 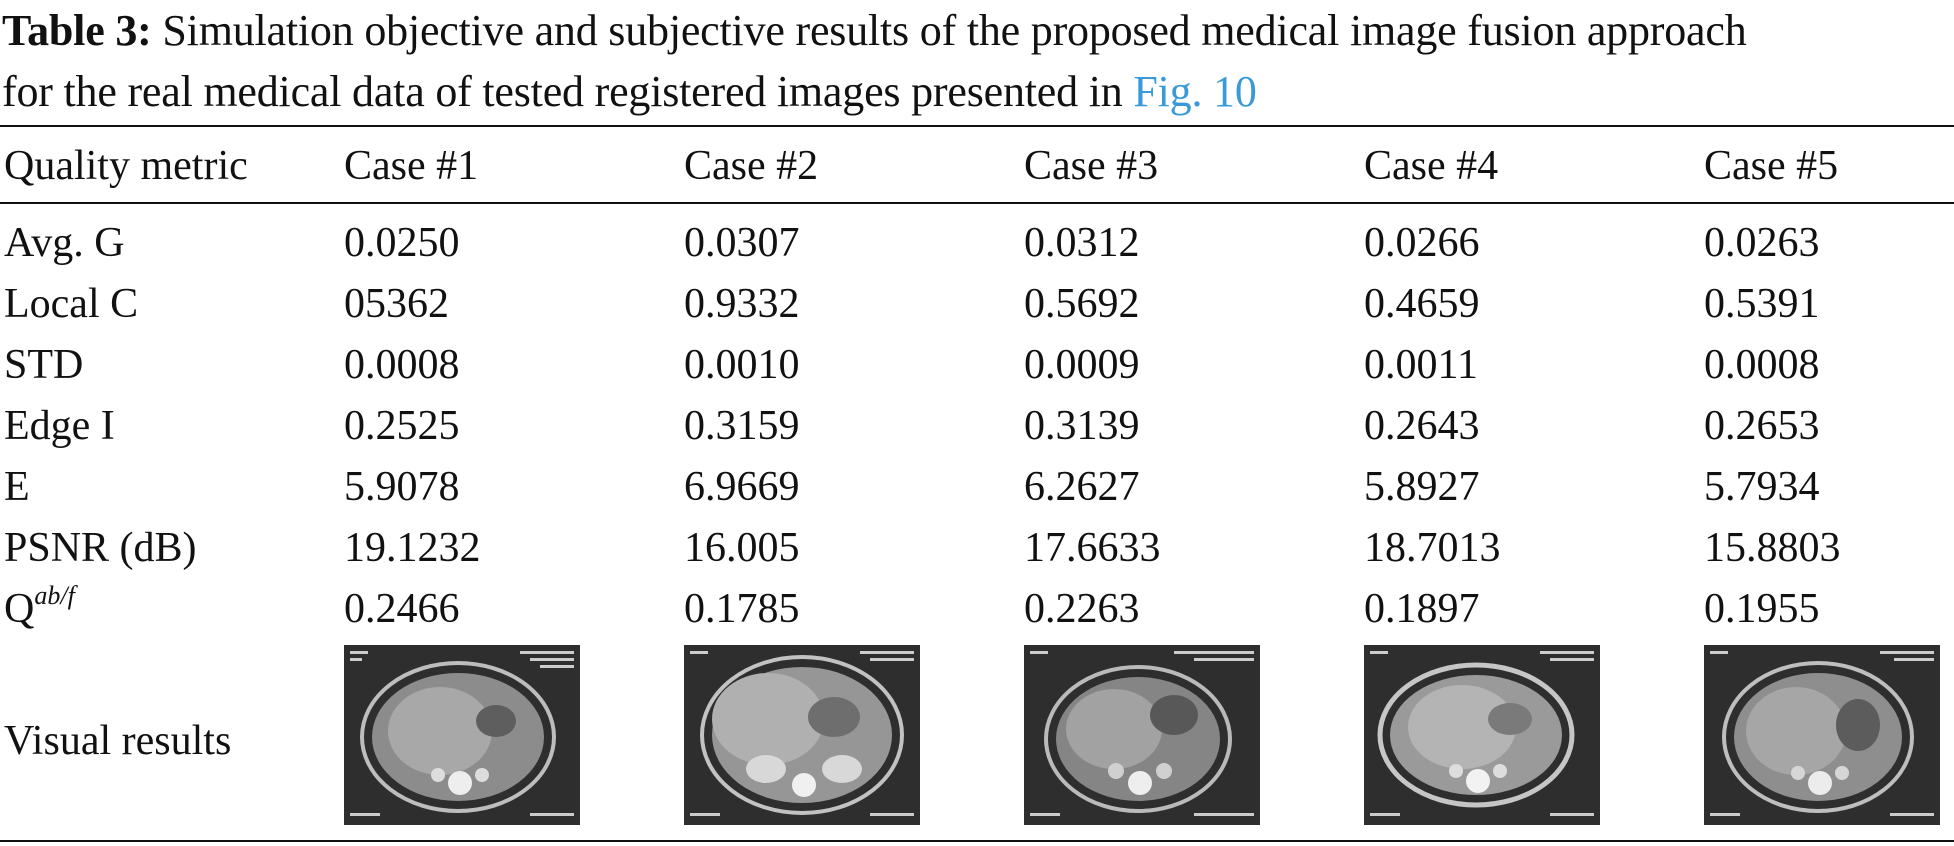 What do you see at coordinates (100, 548) in the screenshot?
I see `metric-psnr: PSNR (dB)` at bounding box center [100, 548].